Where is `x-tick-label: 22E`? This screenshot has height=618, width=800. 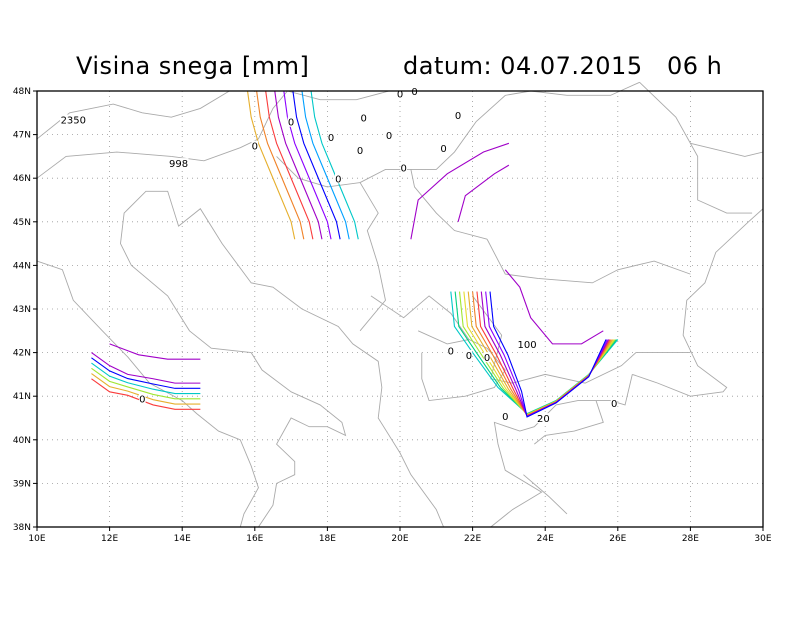
x-tick-label: 22E is located at coordinates (472, 539).